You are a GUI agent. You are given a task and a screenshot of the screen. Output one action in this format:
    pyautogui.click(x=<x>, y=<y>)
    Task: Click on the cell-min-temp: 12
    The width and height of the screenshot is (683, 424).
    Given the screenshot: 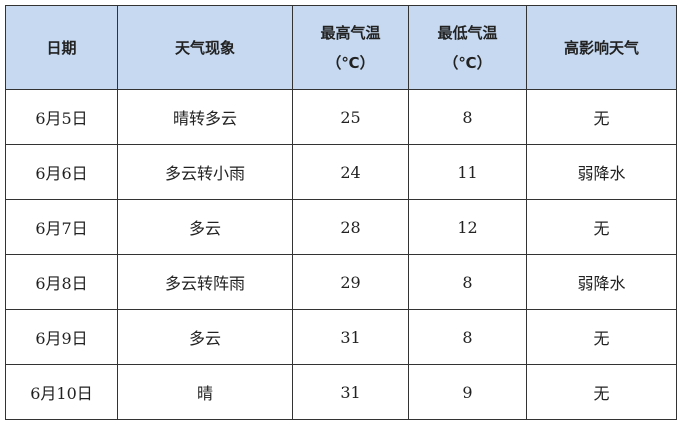 What is the action you would take?
    pyautogui.click(x=467, y=227)
    